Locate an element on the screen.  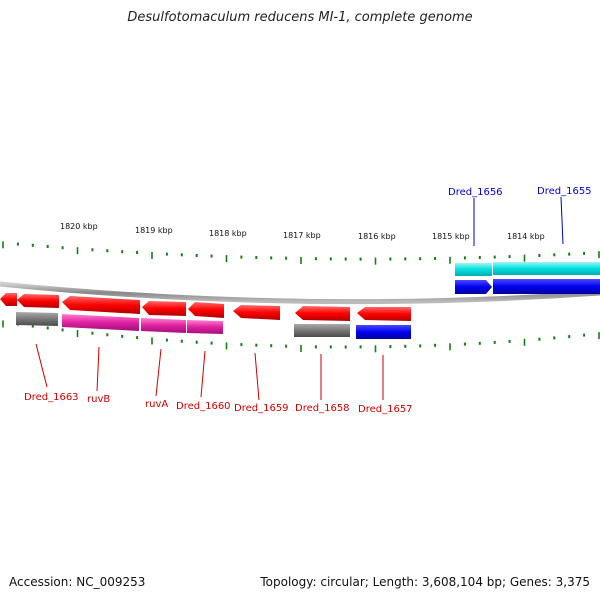
gene-label-dred-1655: Dred_1655 is located at coordinates (564, 191).